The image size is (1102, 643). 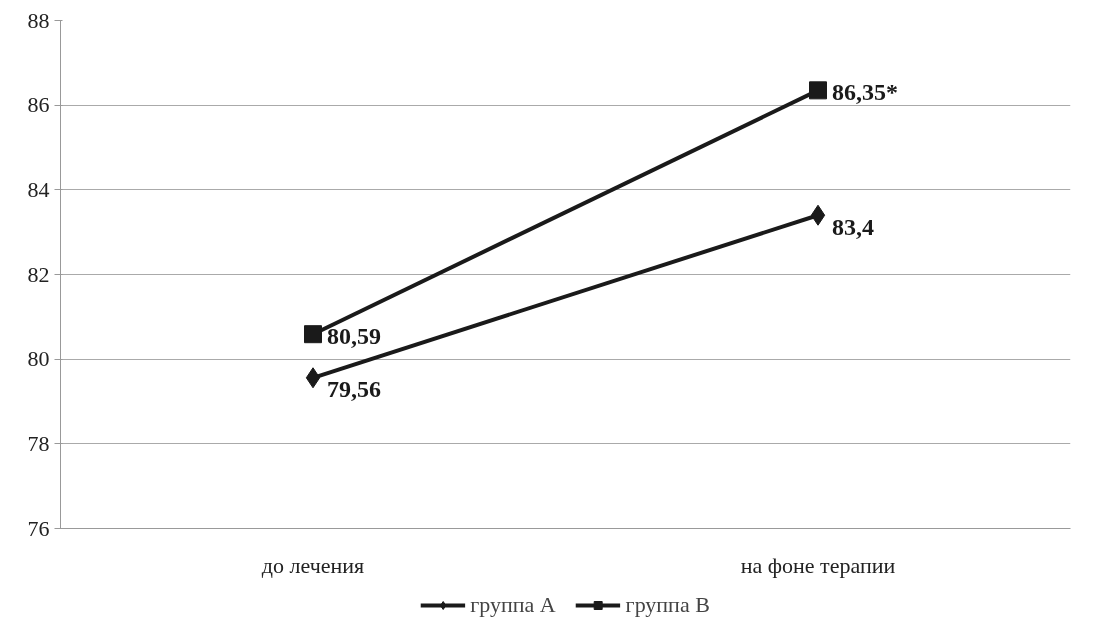 I want to click on legend-label: группа В, so click(x=667, y=605).